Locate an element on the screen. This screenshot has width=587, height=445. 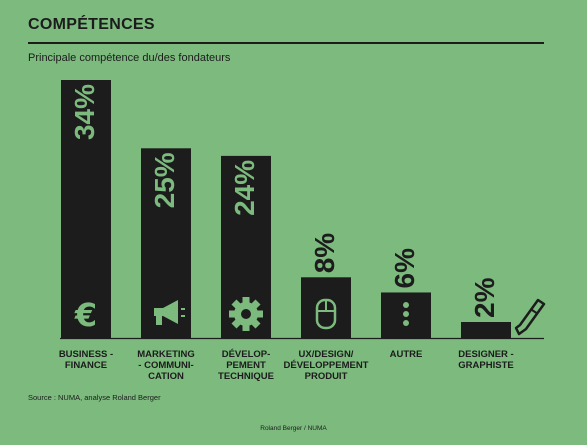
source-note: Source : NUMA, analyse Roland Berger is located at coordinates (94, 397).